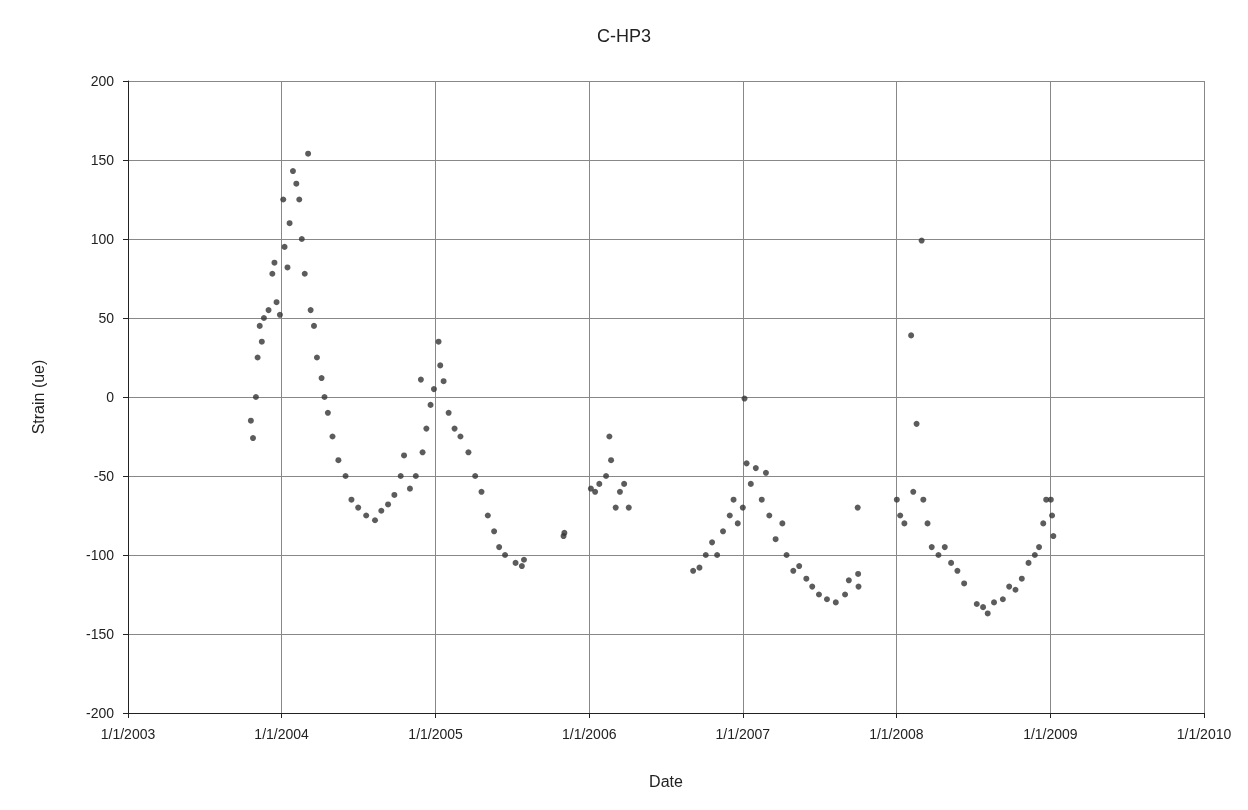  I want to click on x-axis-title: Date, so click(666, 781).